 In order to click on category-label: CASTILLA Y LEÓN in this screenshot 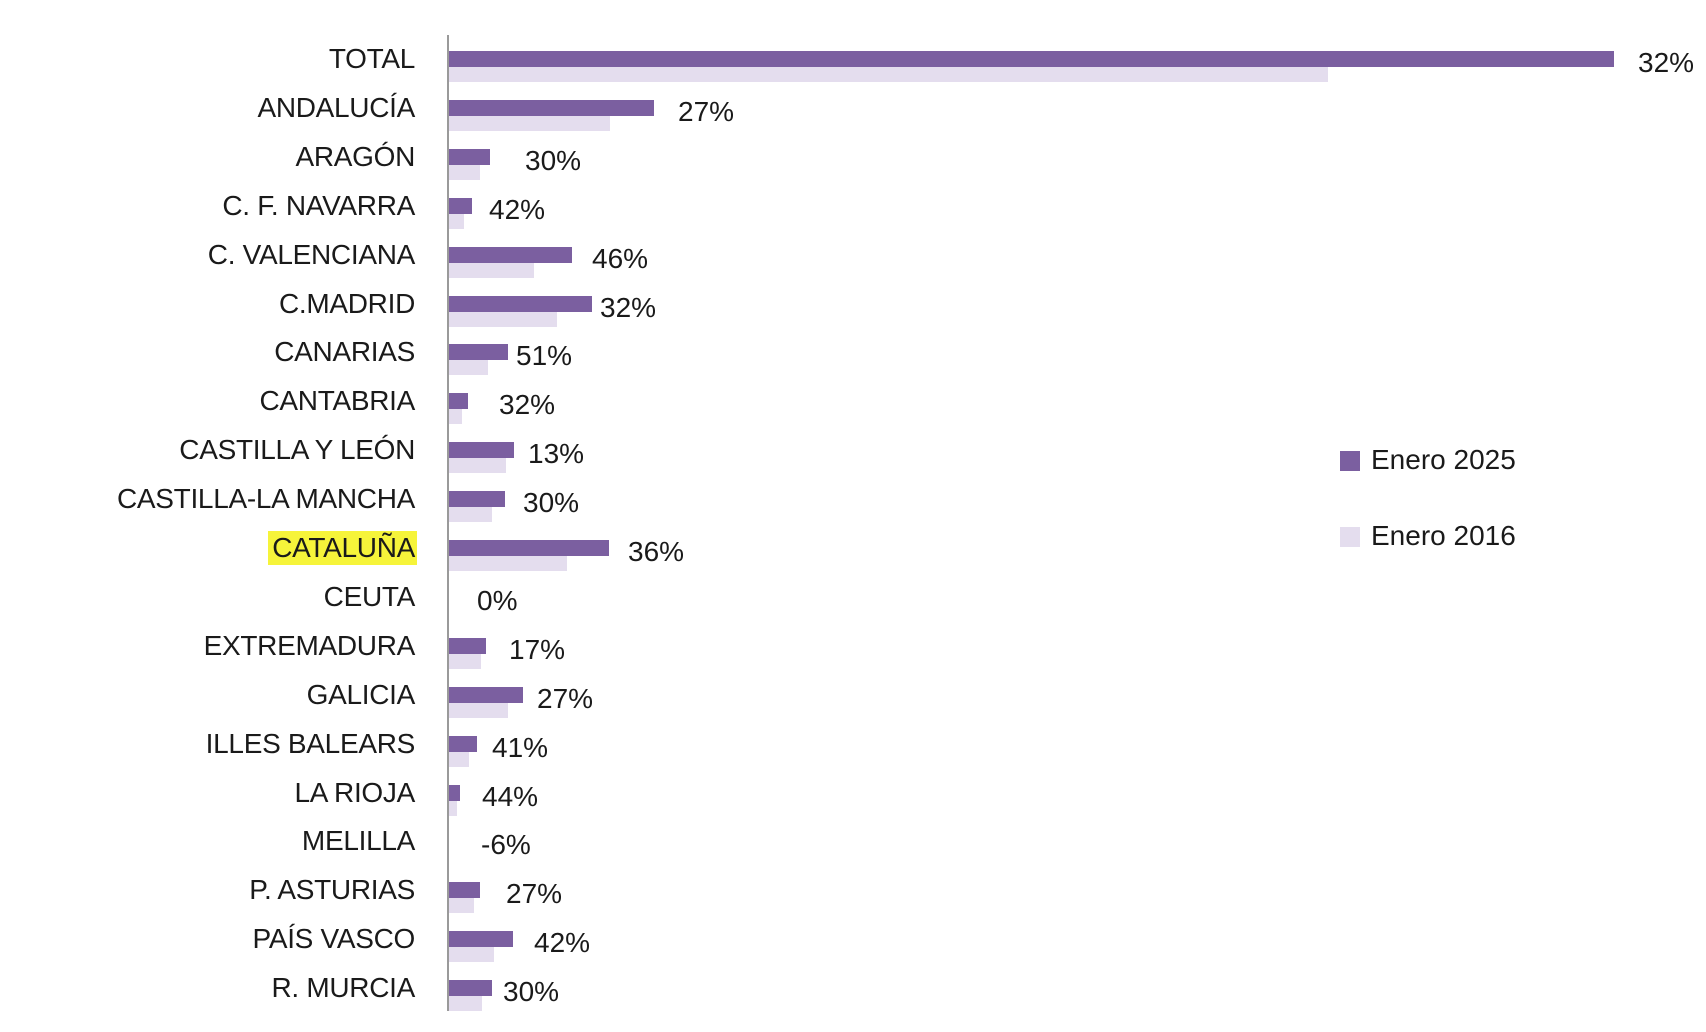, I will do `click(297, 450)`.